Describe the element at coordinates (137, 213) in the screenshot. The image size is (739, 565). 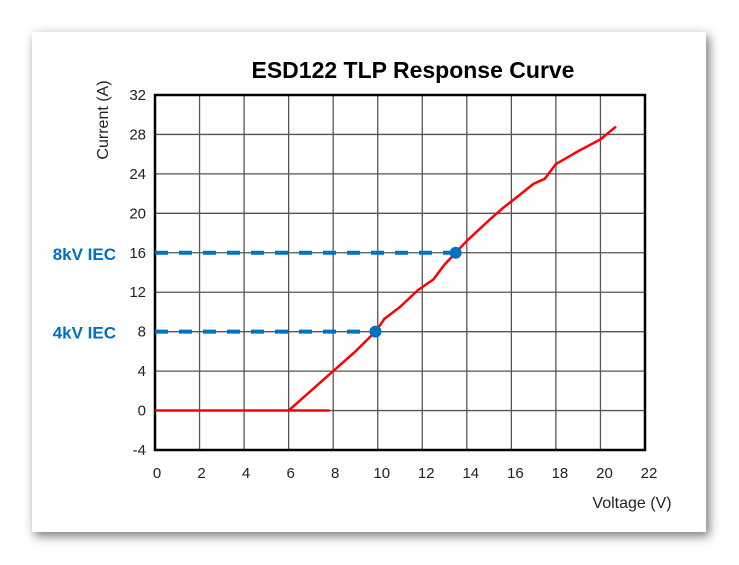
I see `y-tick-label: 20` at that location.